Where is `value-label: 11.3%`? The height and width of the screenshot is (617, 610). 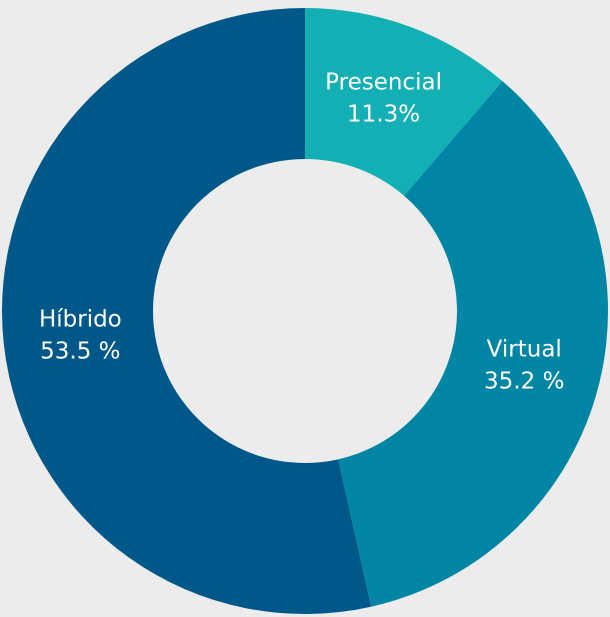 value-label: 11.3% is located at coordinates (383, 115).